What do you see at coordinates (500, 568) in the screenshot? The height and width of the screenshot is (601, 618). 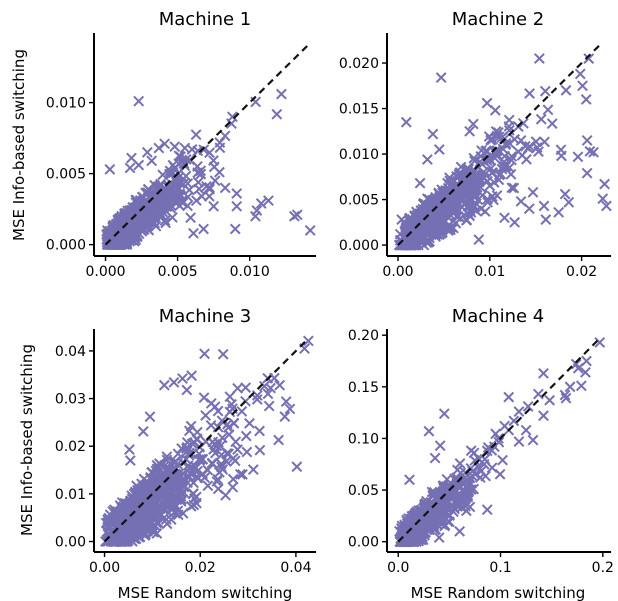 I see `x-tick-label: 0.1` at bounding box center [500, 568].